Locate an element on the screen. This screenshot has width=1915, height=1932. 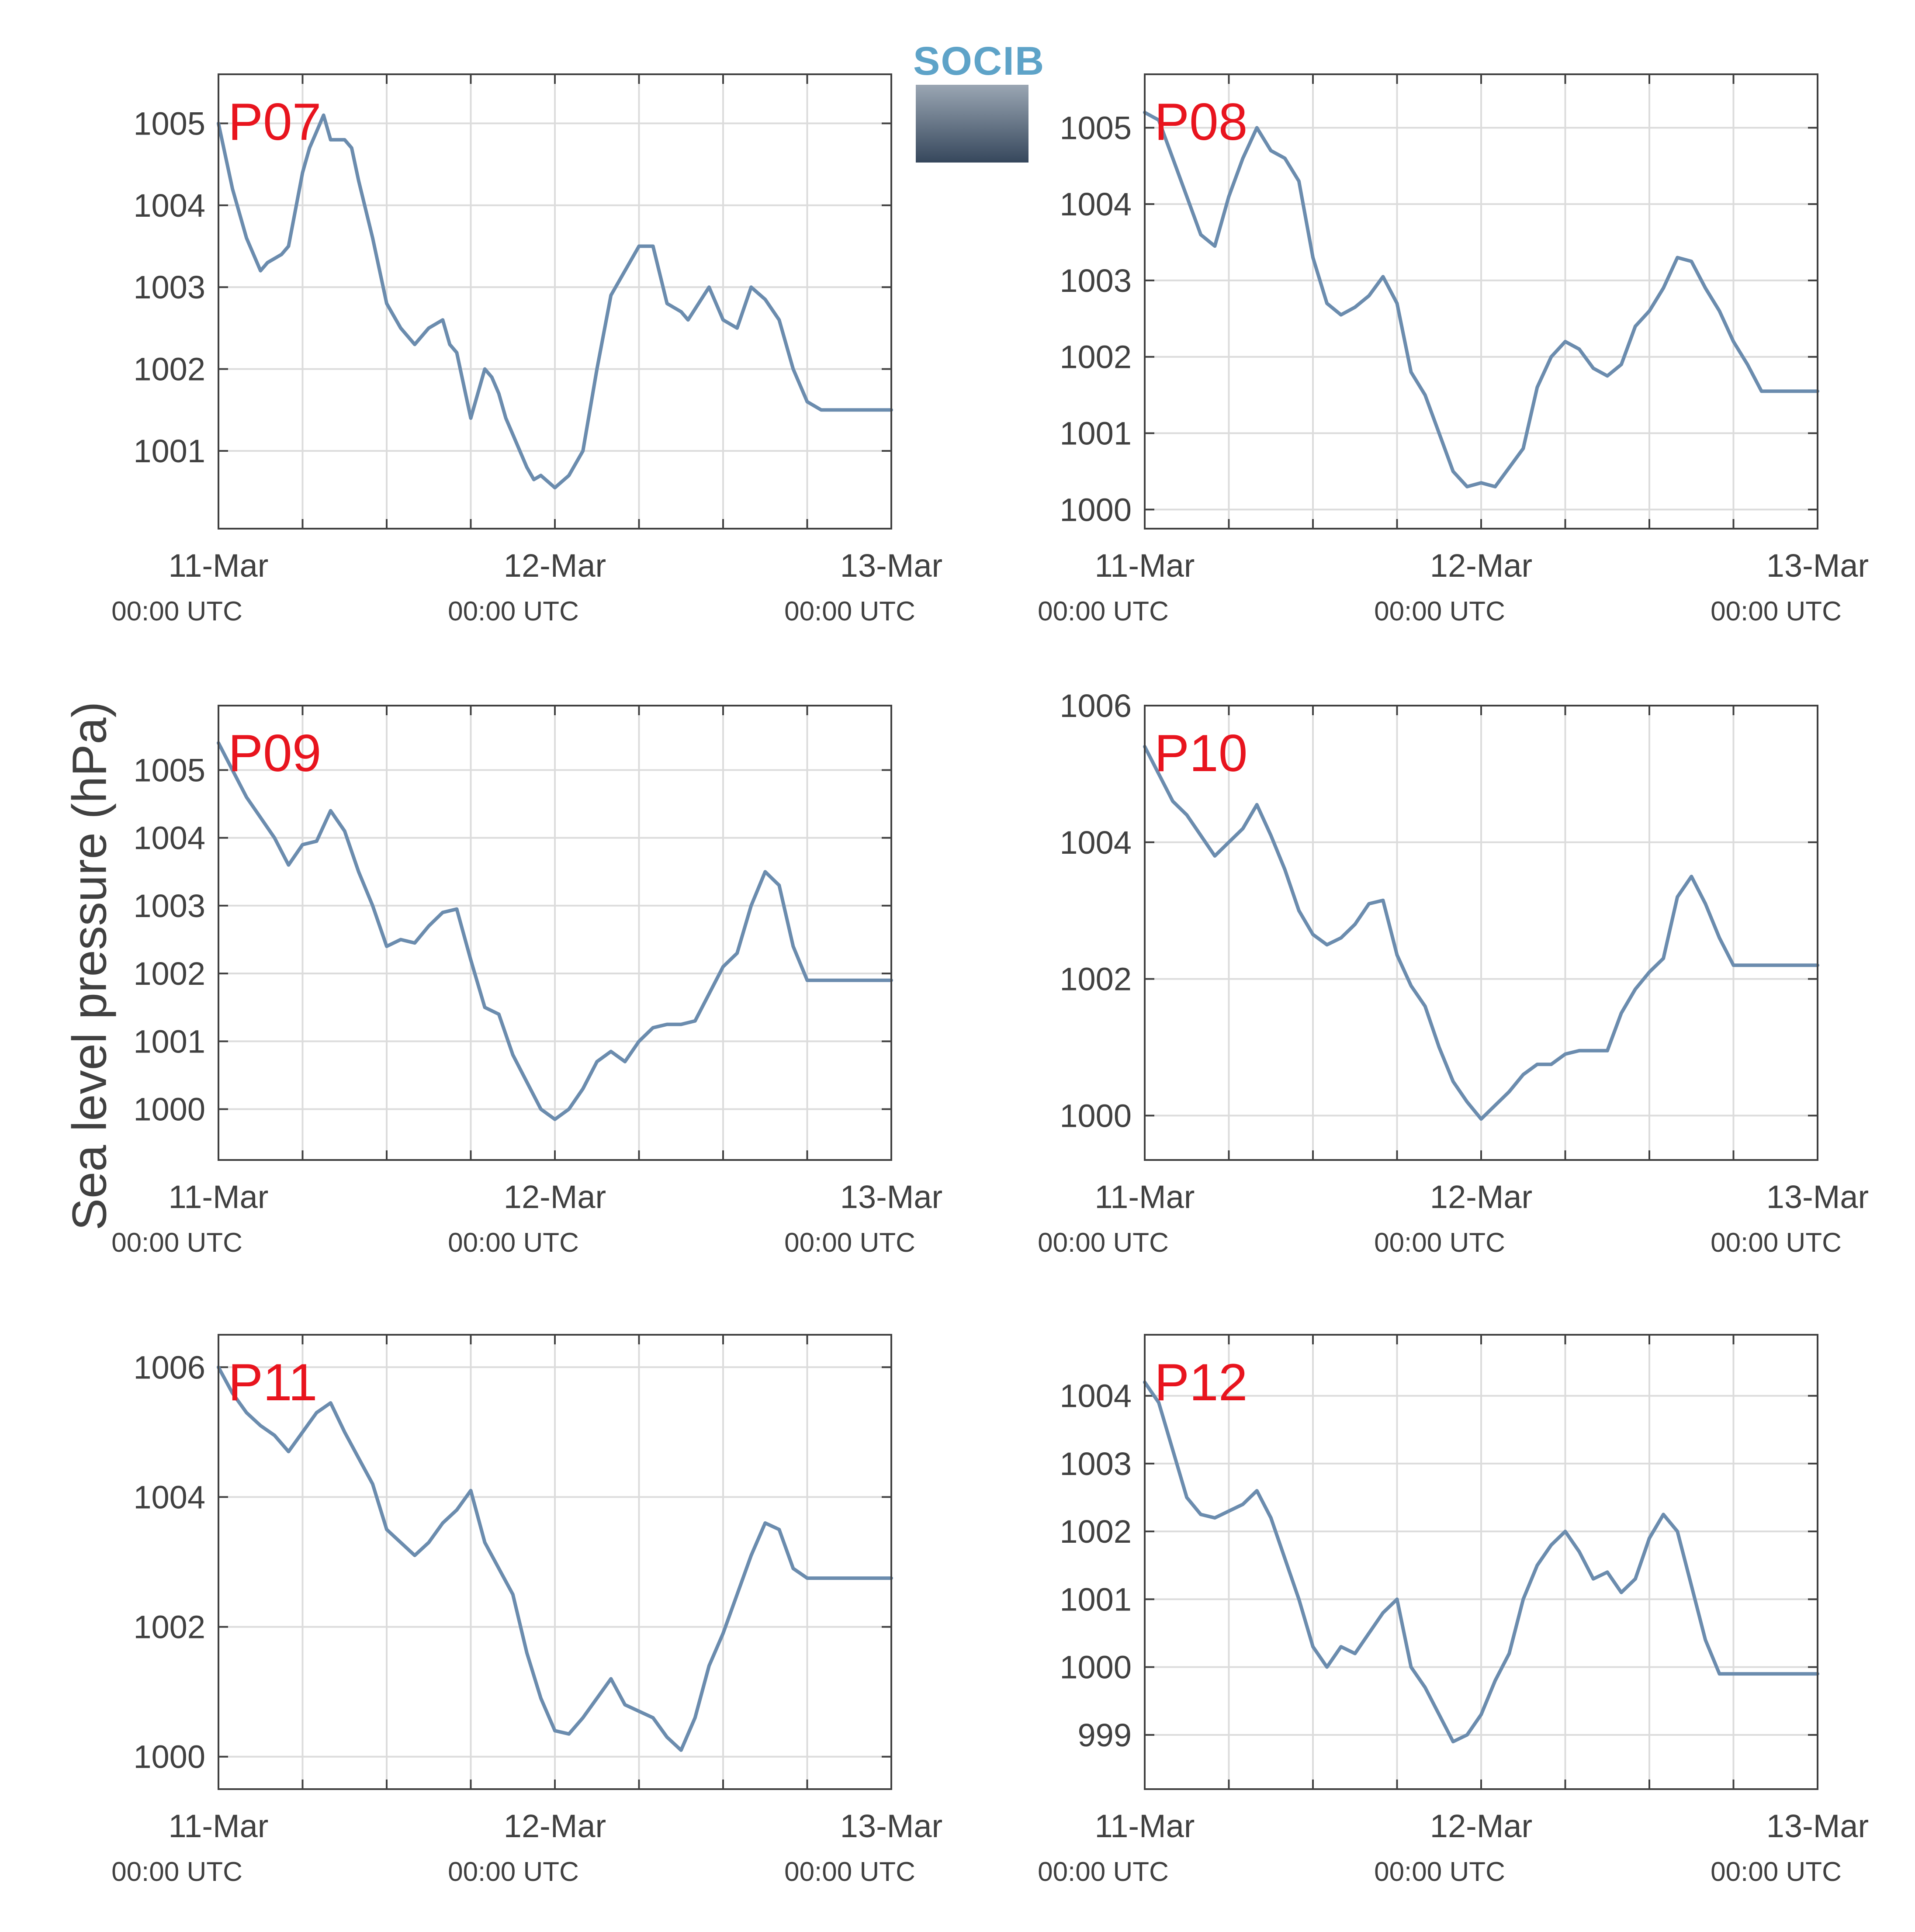
panel-label: P09 is located at coordinates (275, 753).